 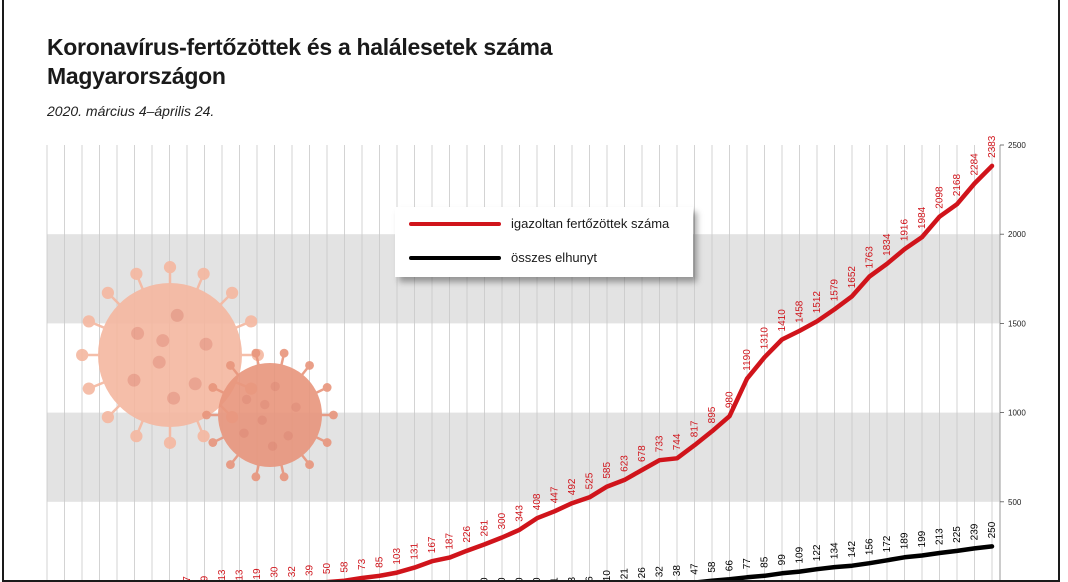 I want to click on data-label-deaths: 225, so click(x=957, y=534).